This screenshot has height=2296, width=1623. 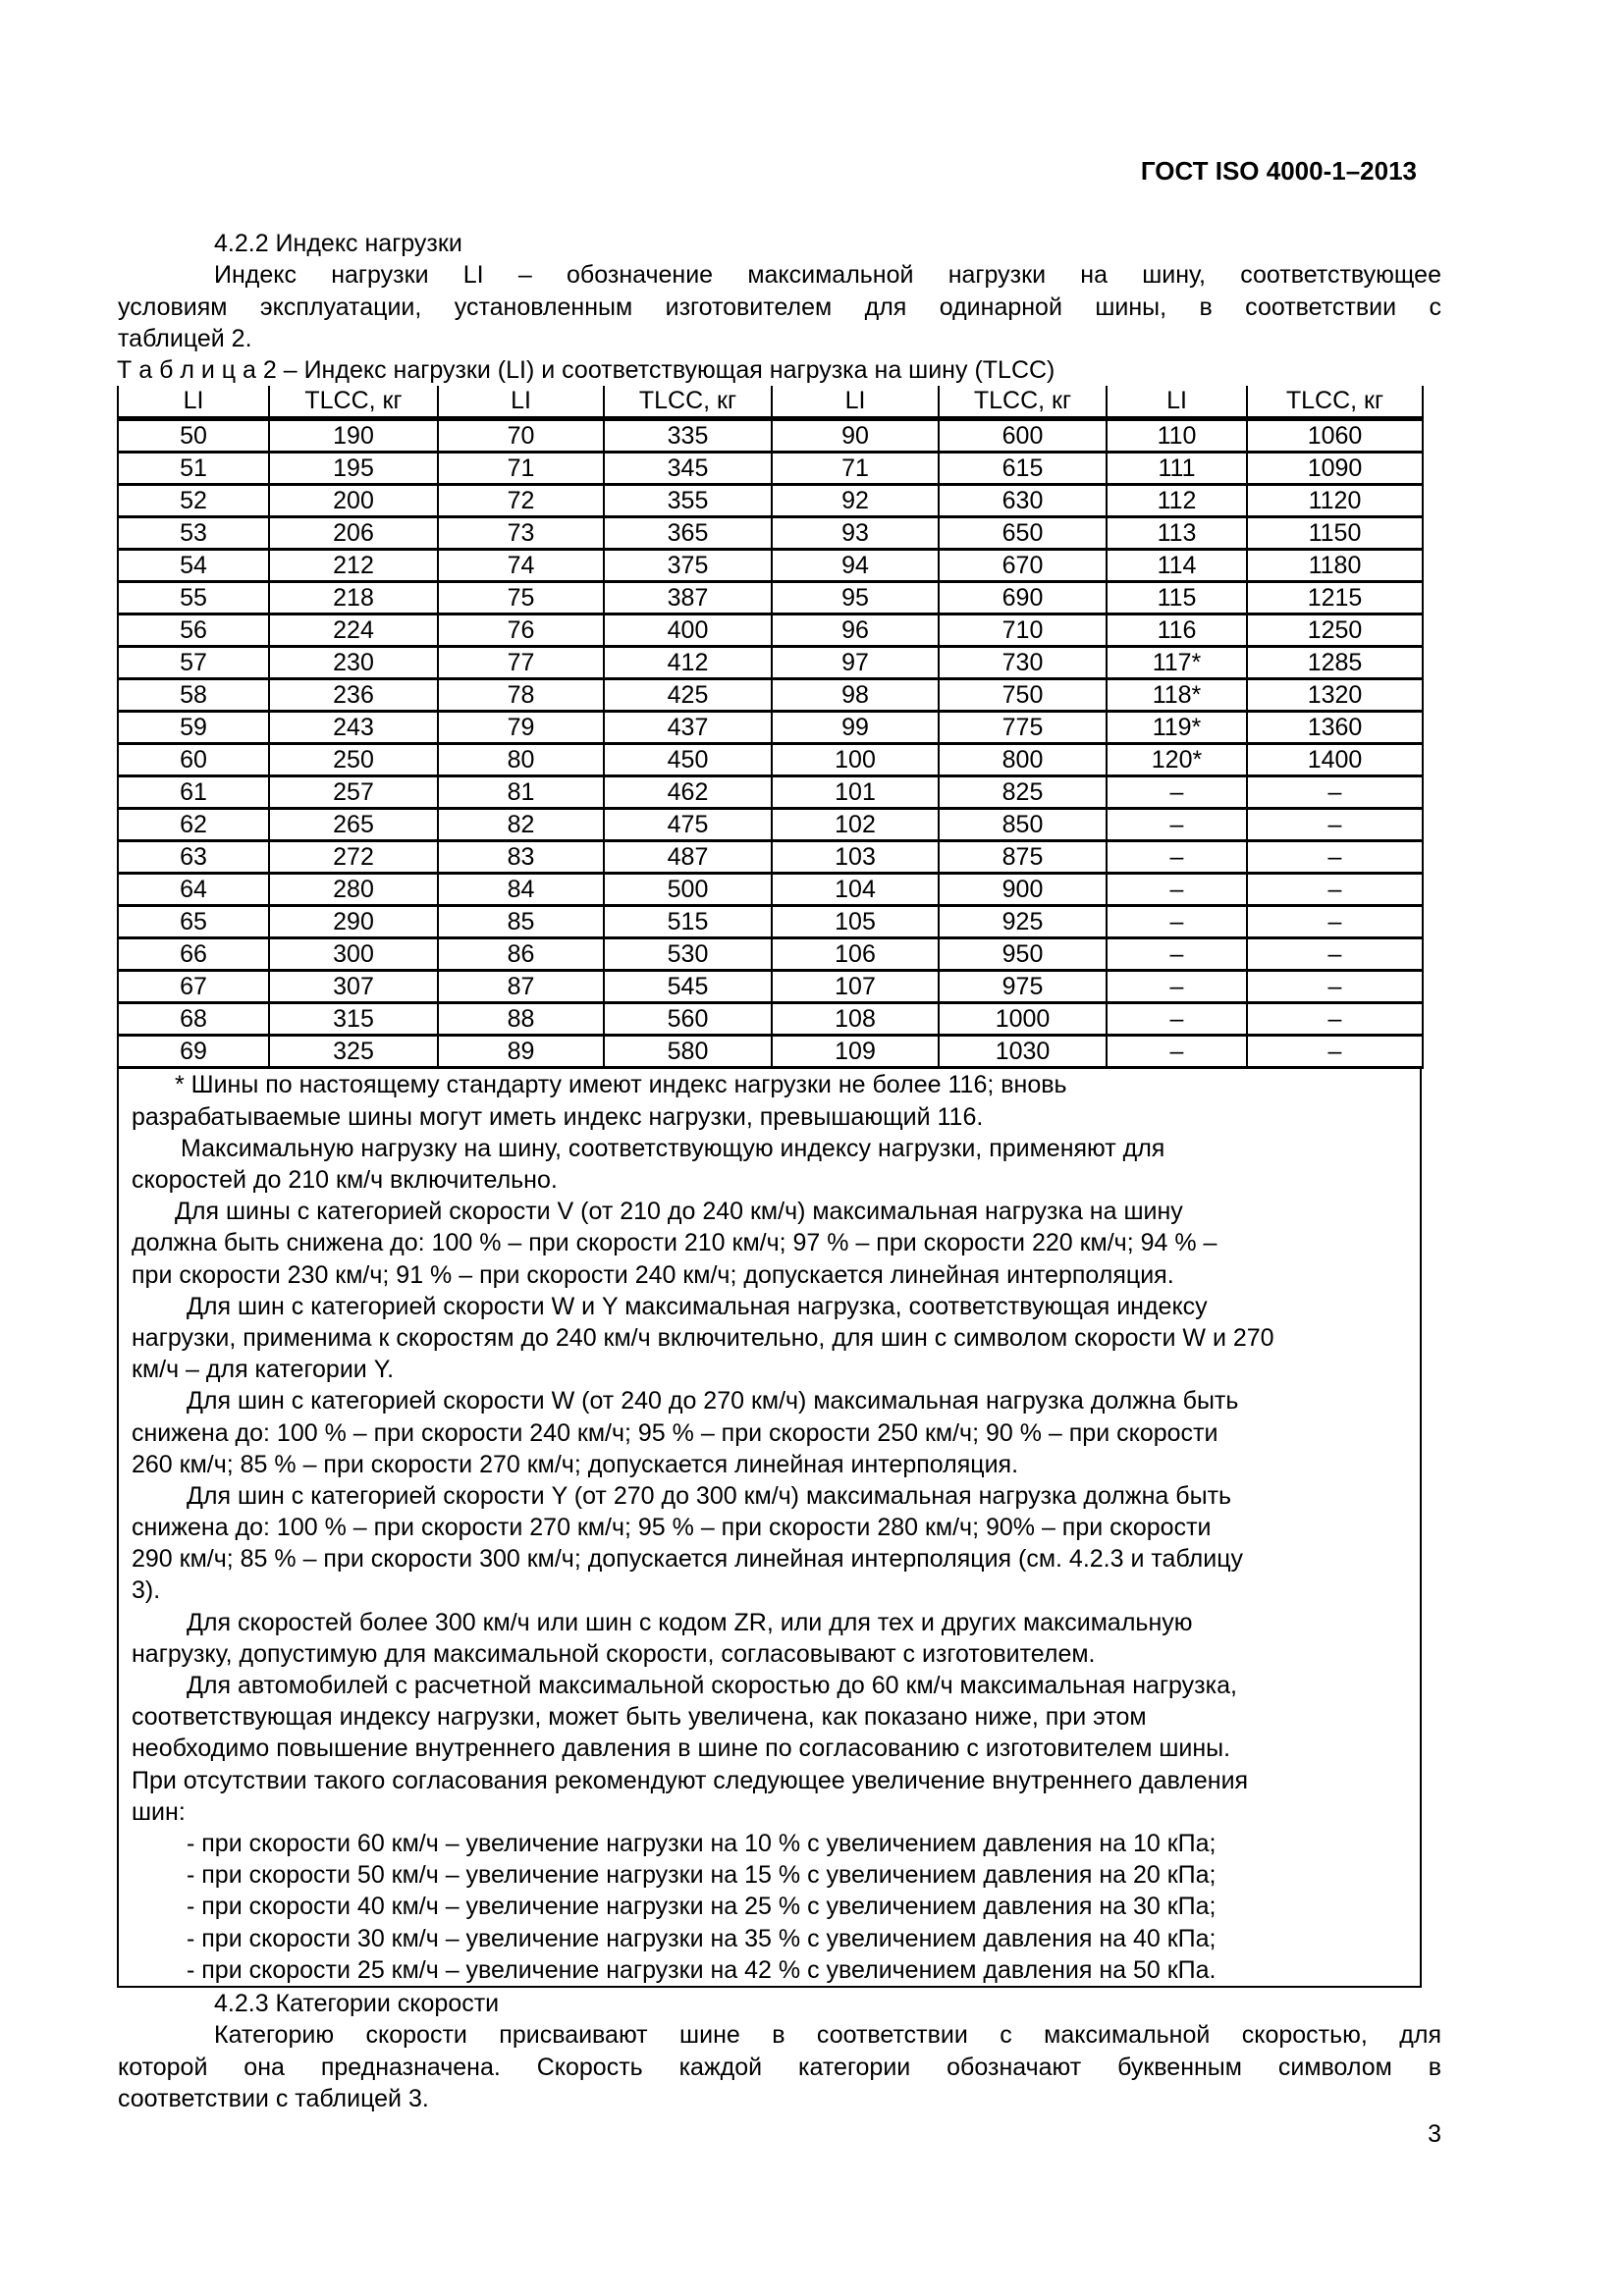 What do you see at coordinates (353, 599) in the screenshot?
I see `cell-tlcc: 218` at bounding box center [353, 599].